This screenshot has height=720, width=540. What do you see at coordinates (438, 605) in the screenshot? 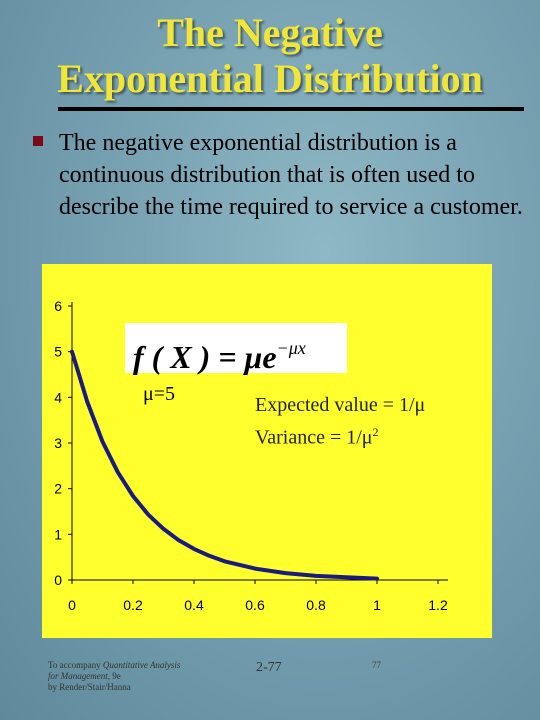
I see `x-tick-label: 1.2` at bounding box center [438, 605].